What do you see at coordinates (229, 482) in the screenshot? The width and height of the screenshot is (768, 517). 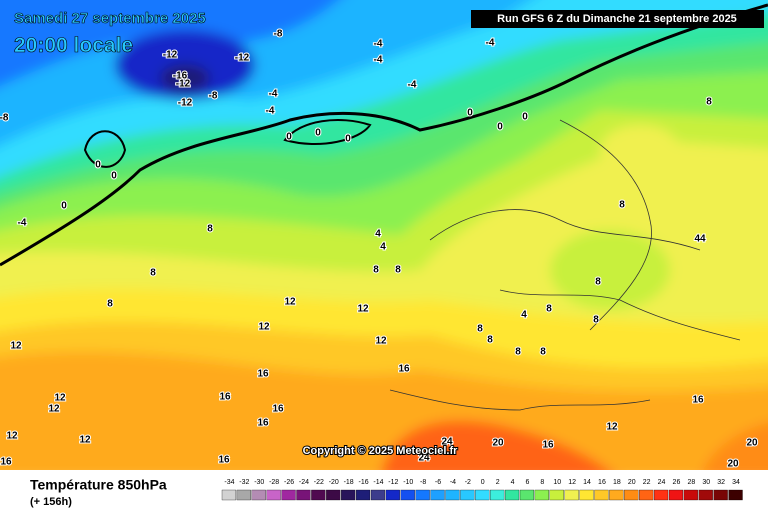 I see `scale-label: -34` at bounding box center [229, 482].